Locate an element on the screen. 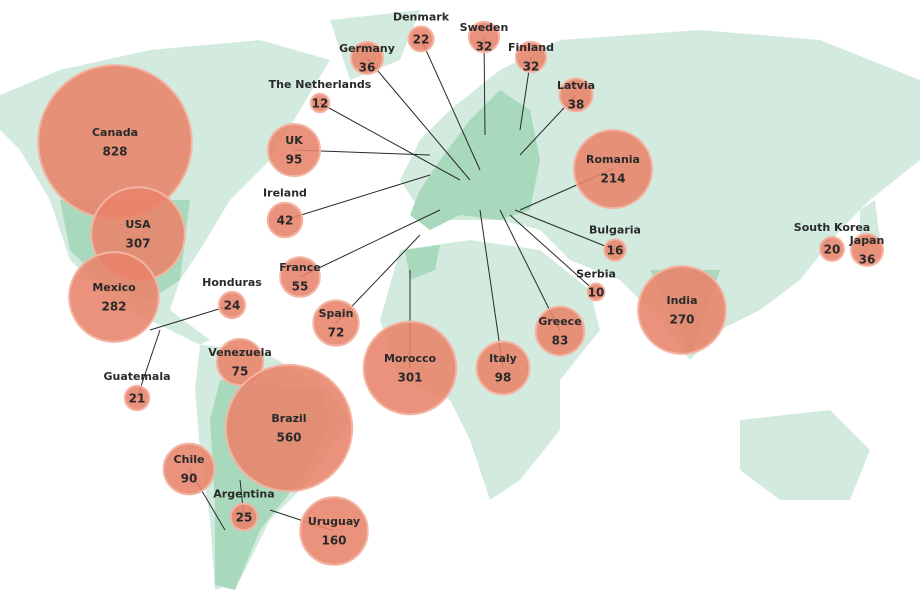 The height and width of the screenshot is (612, 920). country-label: Chile is located at coordinates (189, 459).